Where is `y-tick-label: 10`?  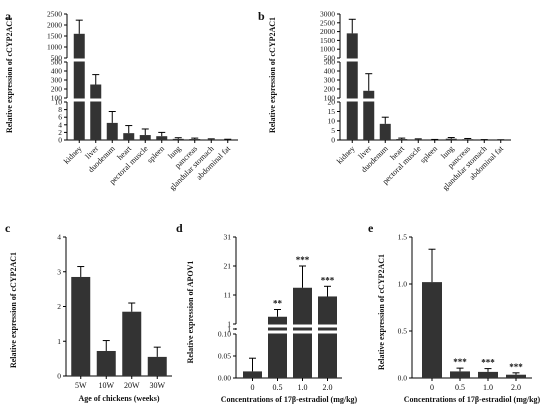
y-tick-label: 10 is located at coordinates (59, 102).